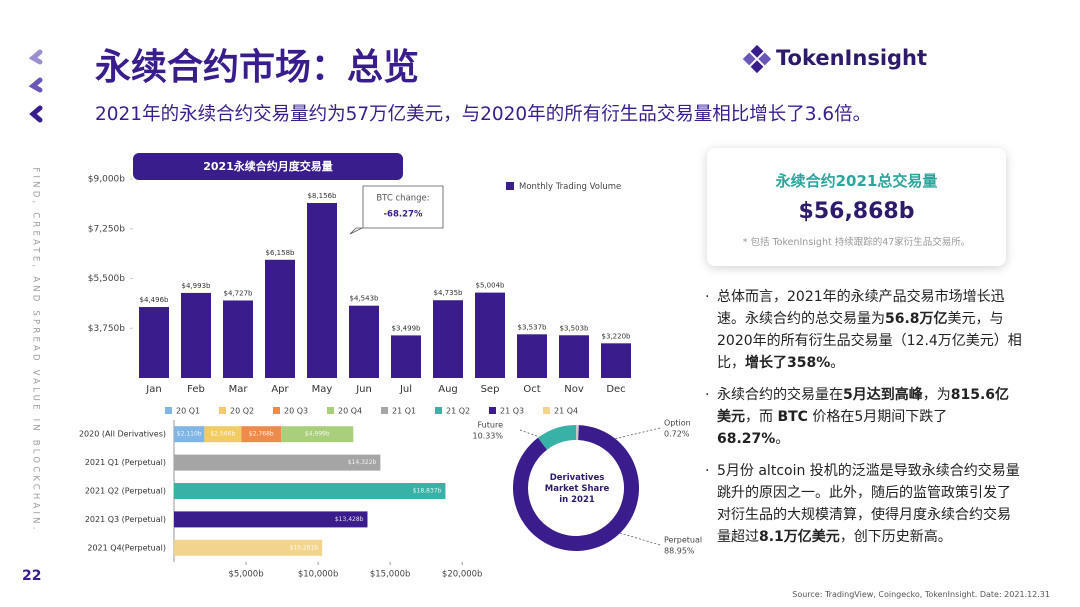  Describe the element at coordinates (566, 411) in the screenshot. I see `legend-label: 21 Q4` at that location.